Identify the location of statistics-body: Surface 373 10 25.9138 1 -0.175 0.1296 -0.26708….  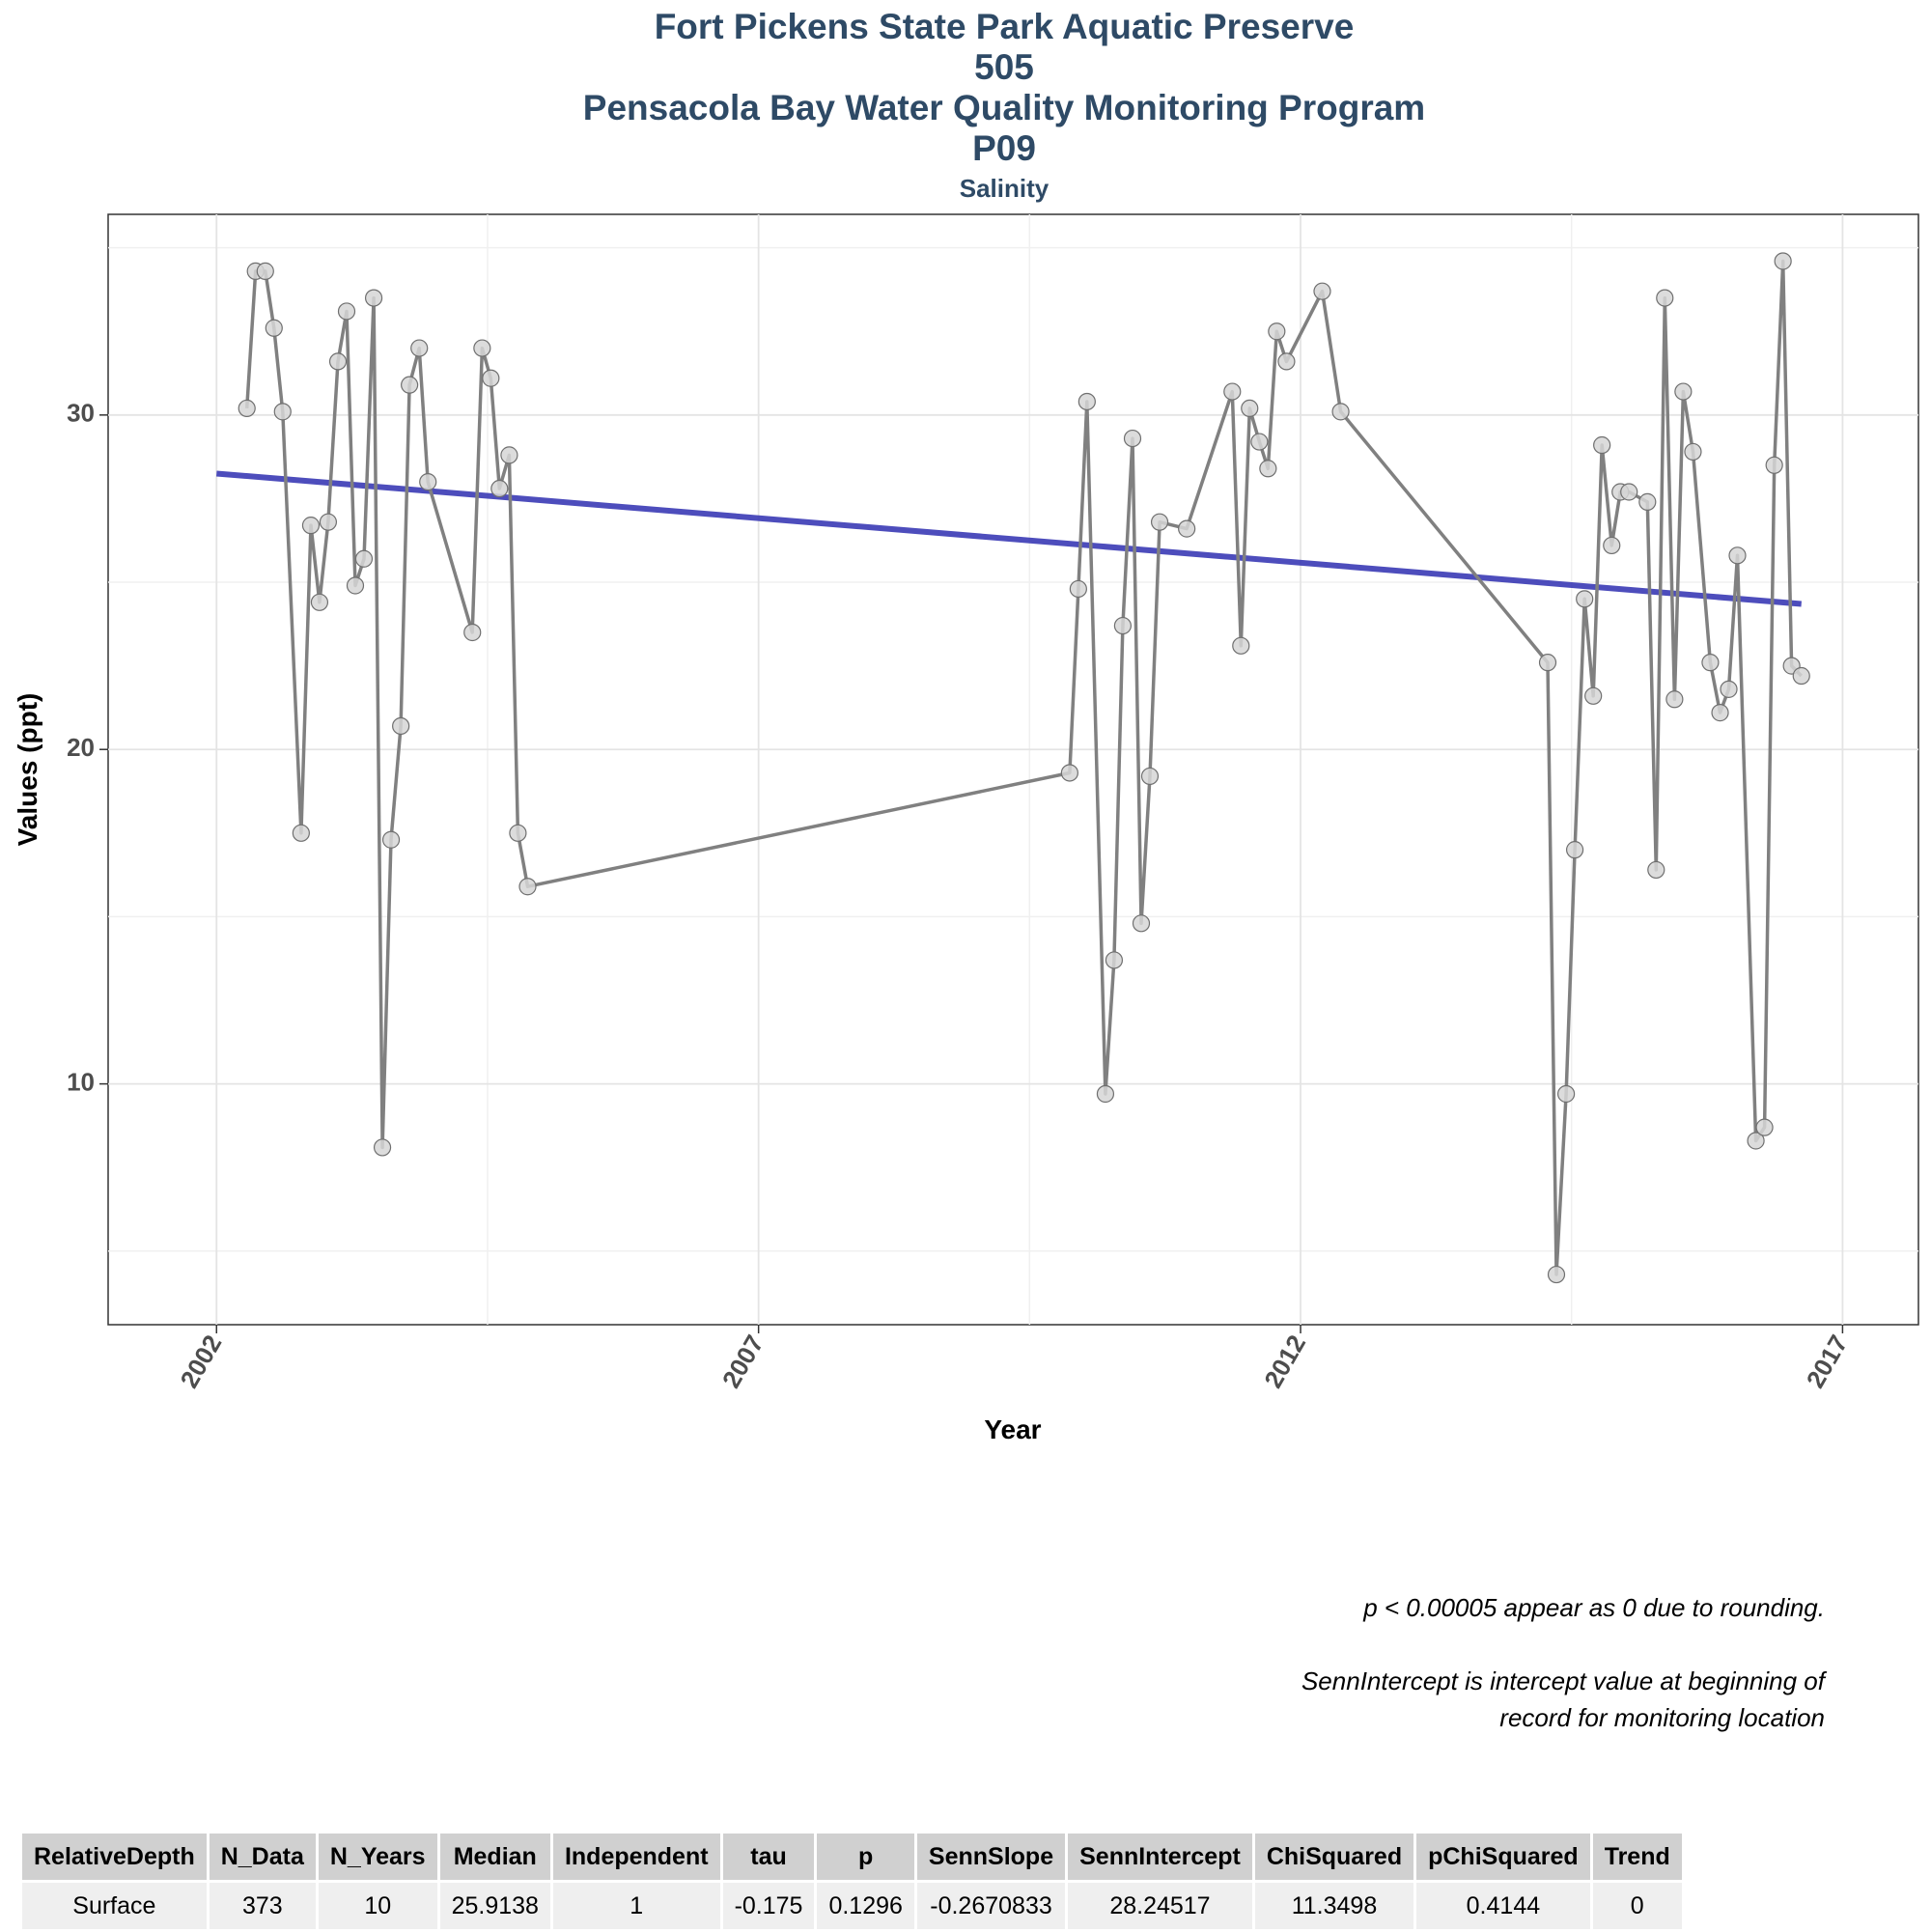
(852, 1906).